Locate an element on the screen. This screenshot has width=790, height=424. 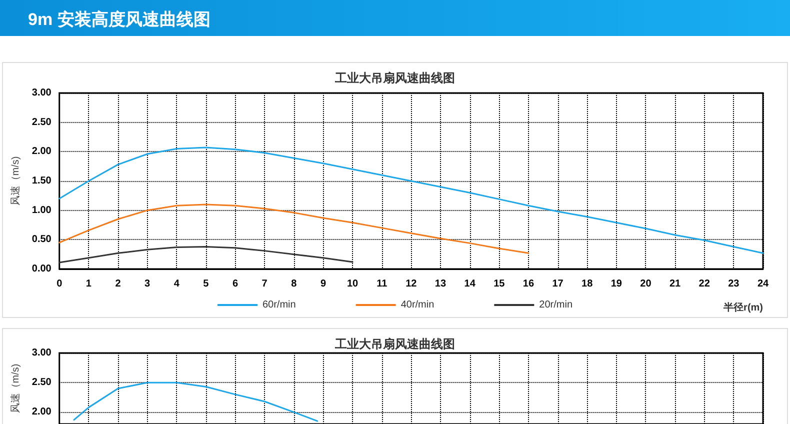
x-axis-title: 半径r(m) is located at coordinates (742, 308).